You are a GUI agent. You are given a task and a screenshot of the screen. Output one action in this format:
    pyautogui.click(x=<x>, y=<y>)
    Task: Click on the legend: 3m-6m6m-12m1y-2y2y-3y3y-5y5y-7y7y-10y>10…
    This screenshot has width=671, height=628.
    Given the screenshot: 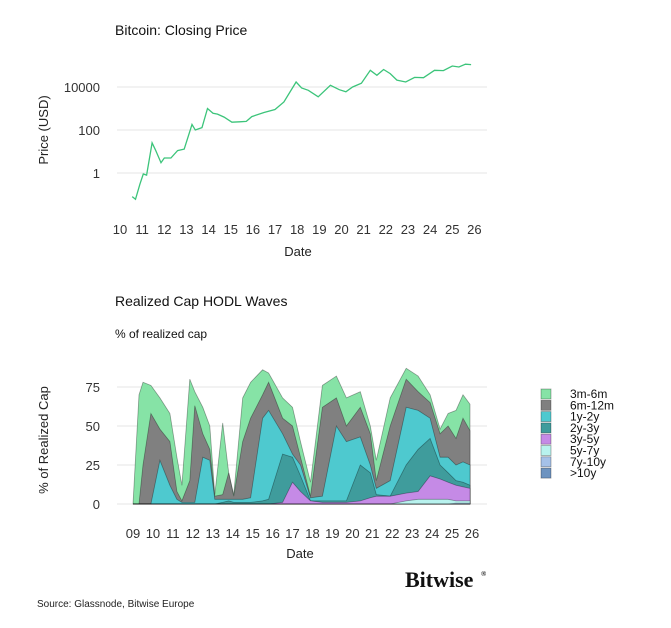 What is the action you would take?
    pyautogui.click(x=577, y=433)
    